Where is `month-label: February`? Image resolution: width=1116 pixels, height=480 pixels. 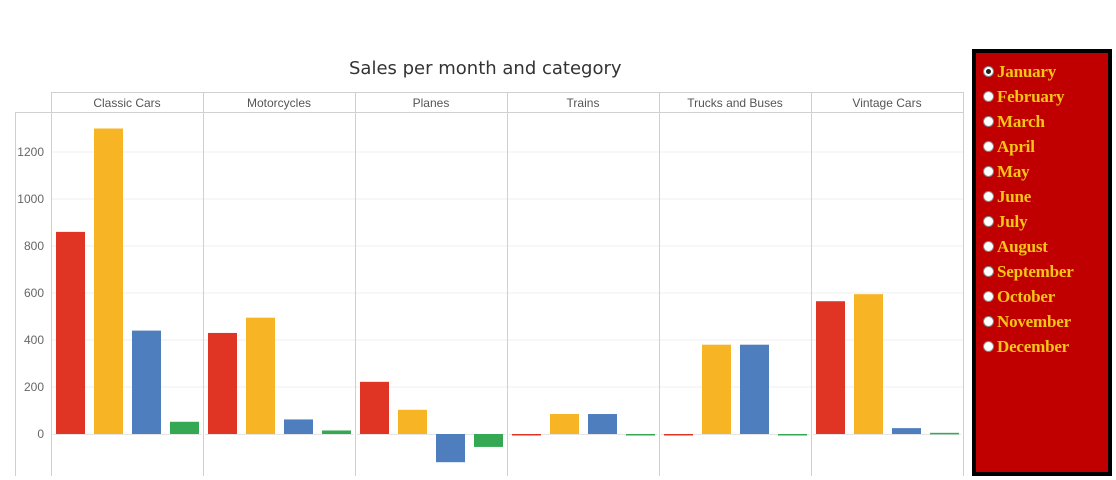 month-label: February is located at coordinates (1031, 96).